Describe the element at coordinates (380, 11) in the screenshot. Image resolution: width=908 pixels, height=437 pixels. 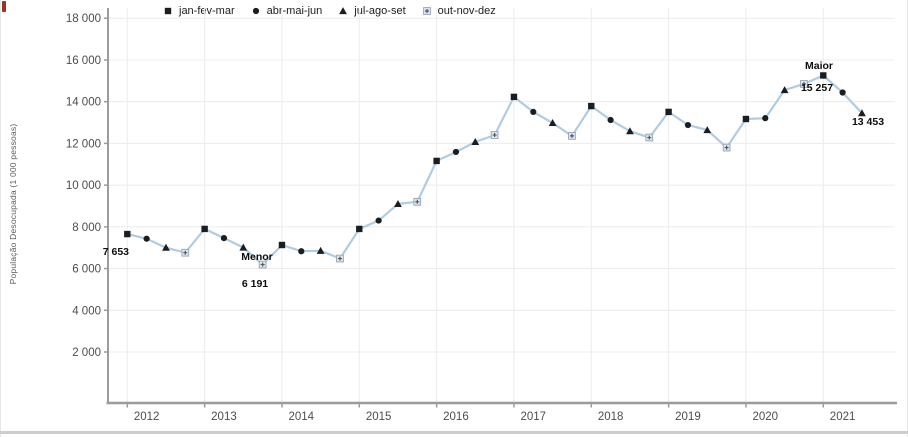
I see `legend-label: jul-ago-set` at that location.